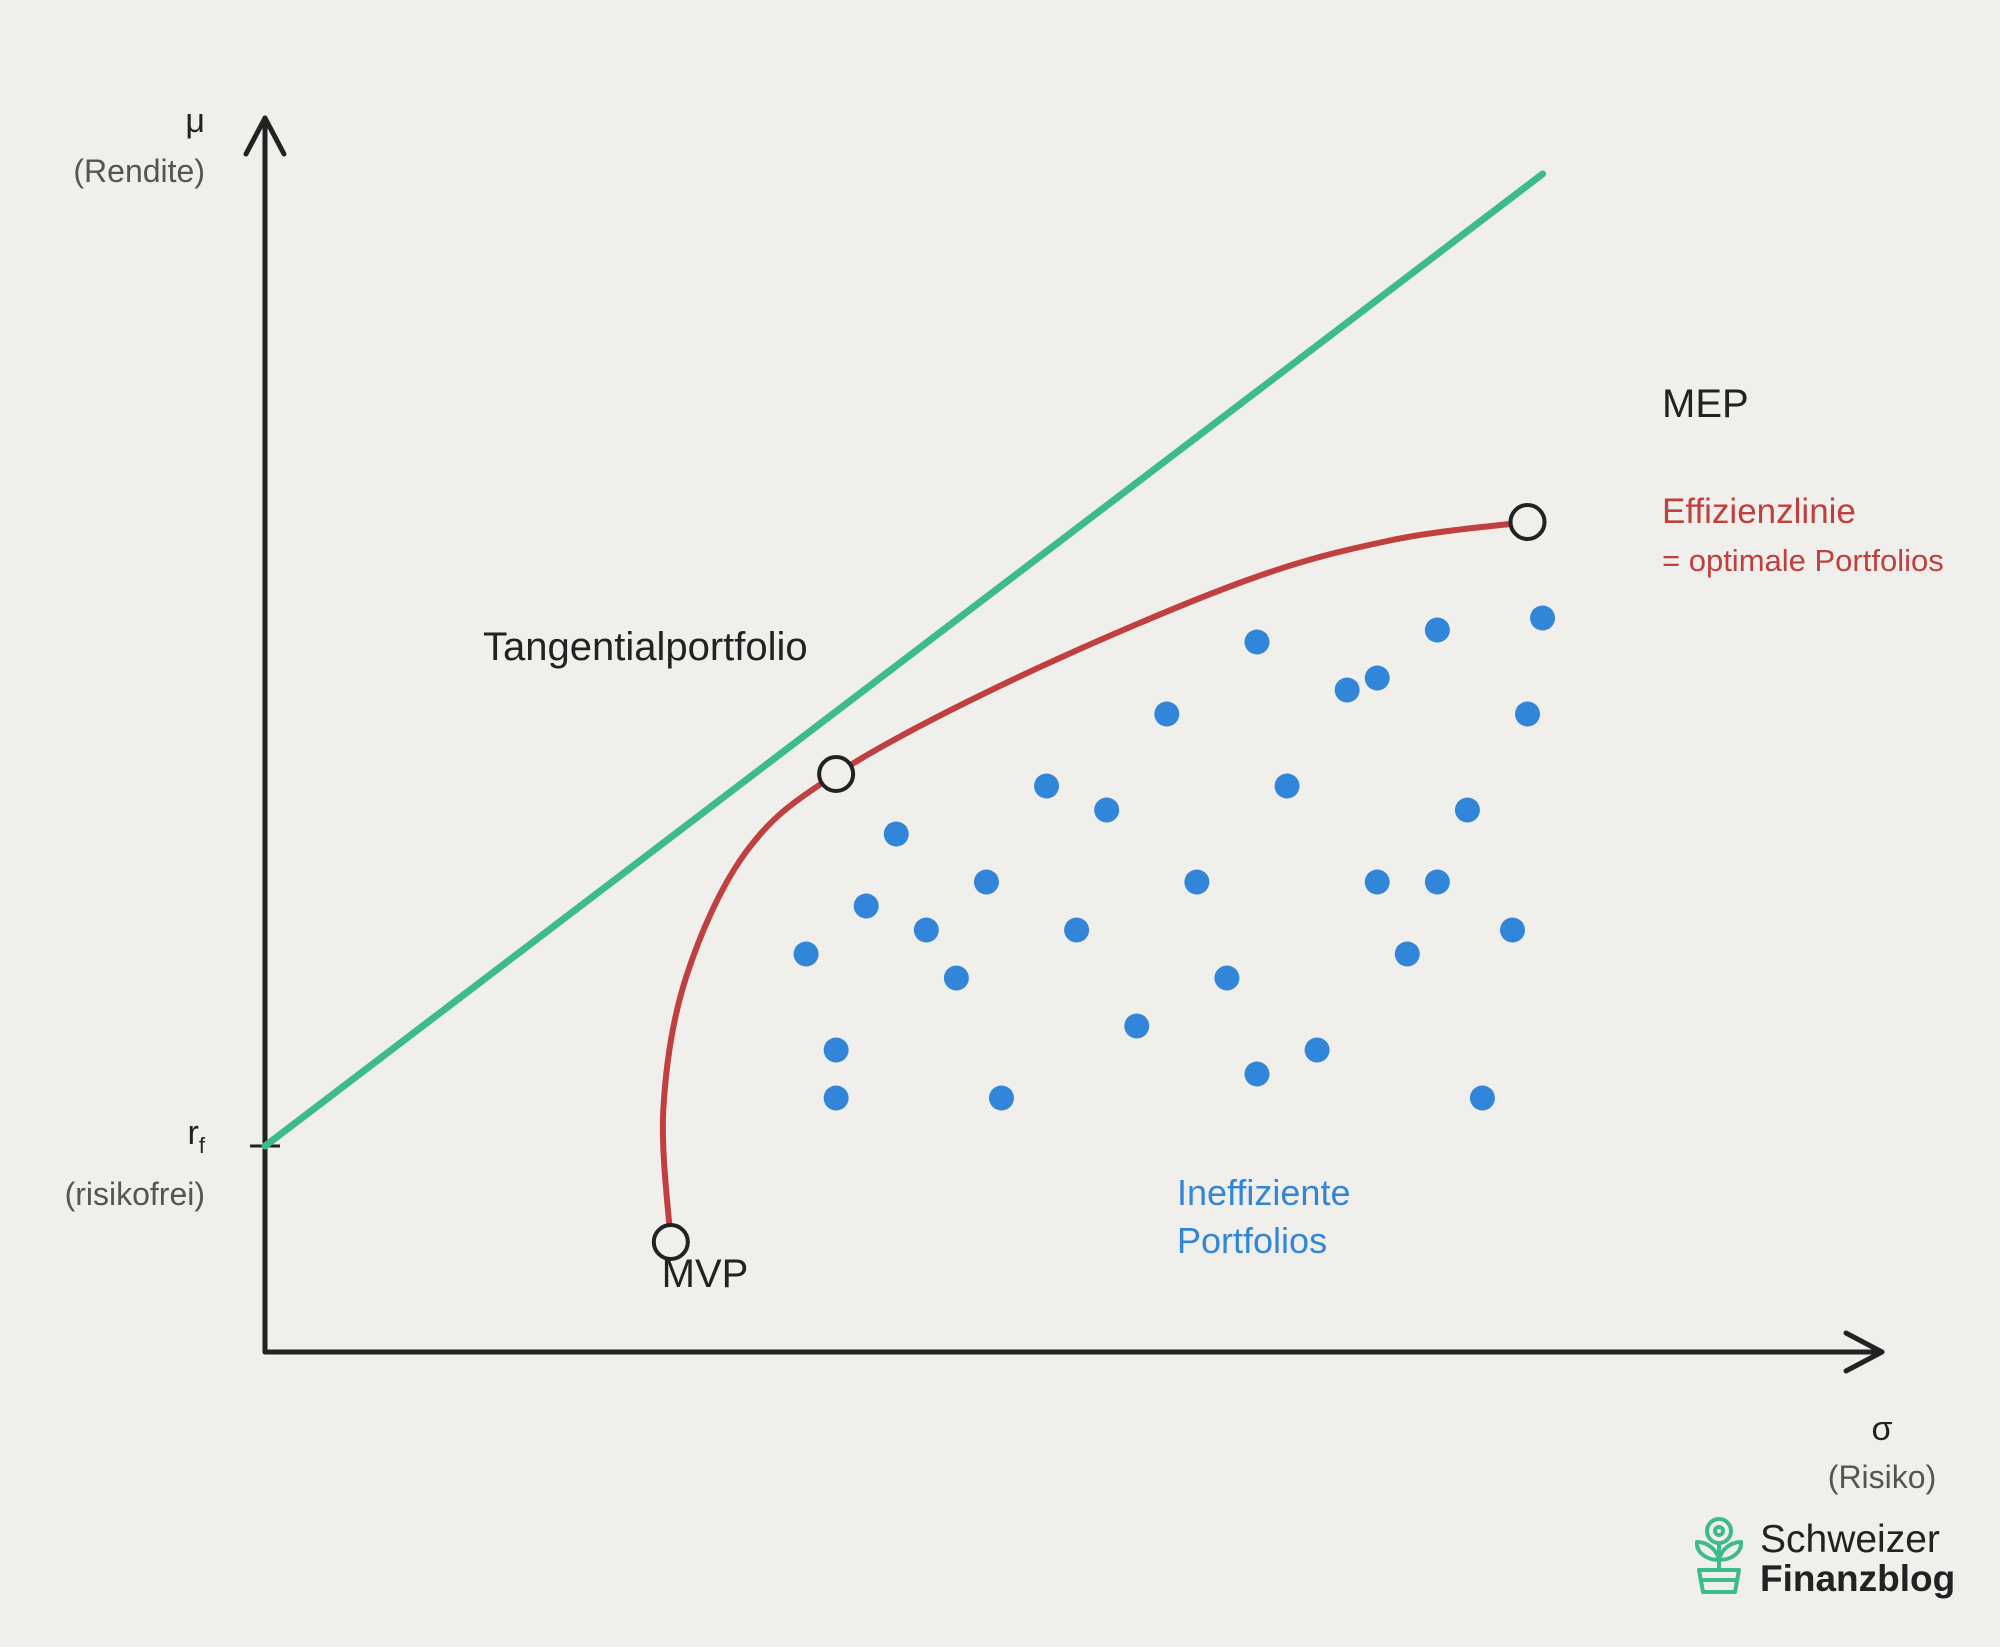 Image resolution: width=2000 pixels, height=1647 pixels. I want to click on tangential-label: Tangentialportfolio, so click(645, 647).